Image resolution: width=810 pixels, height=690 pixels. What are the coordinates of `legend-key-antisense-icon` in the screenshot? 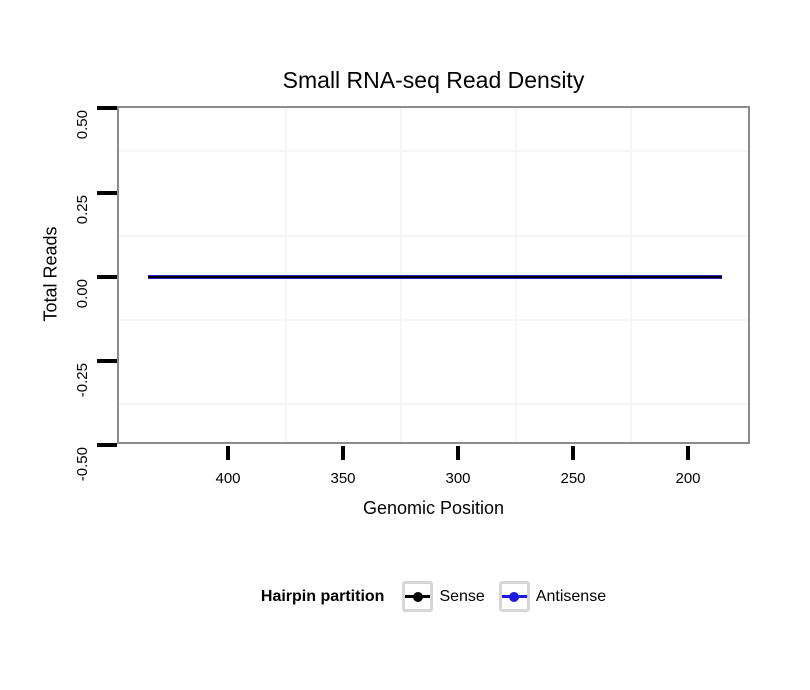 It's located at (514, 596).